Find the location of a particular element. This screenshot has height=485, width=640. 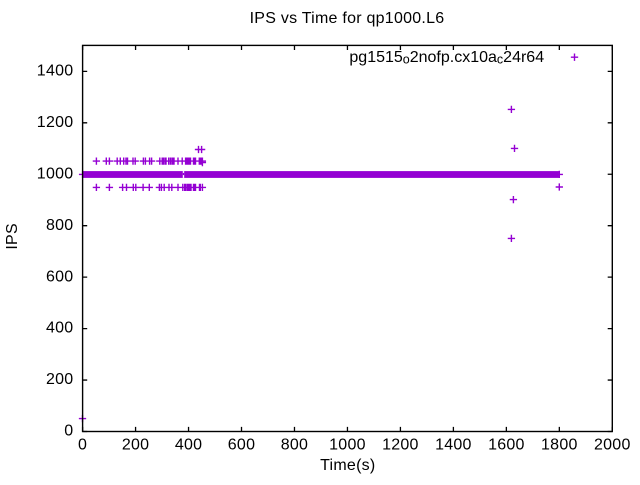

svg-text: pg1515o2nofp.cx10ac24r64 is located at coordinates (446, 57).